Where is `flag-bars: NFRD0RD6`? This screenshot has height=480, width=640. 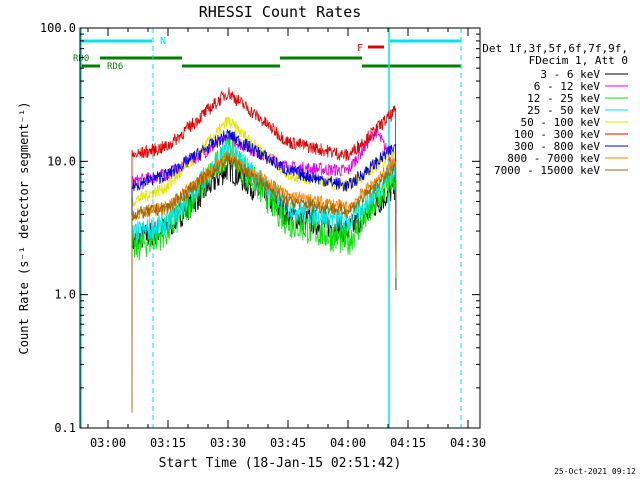
flag-bars: NFRD0RD6 is located at coordinates (267, 54).